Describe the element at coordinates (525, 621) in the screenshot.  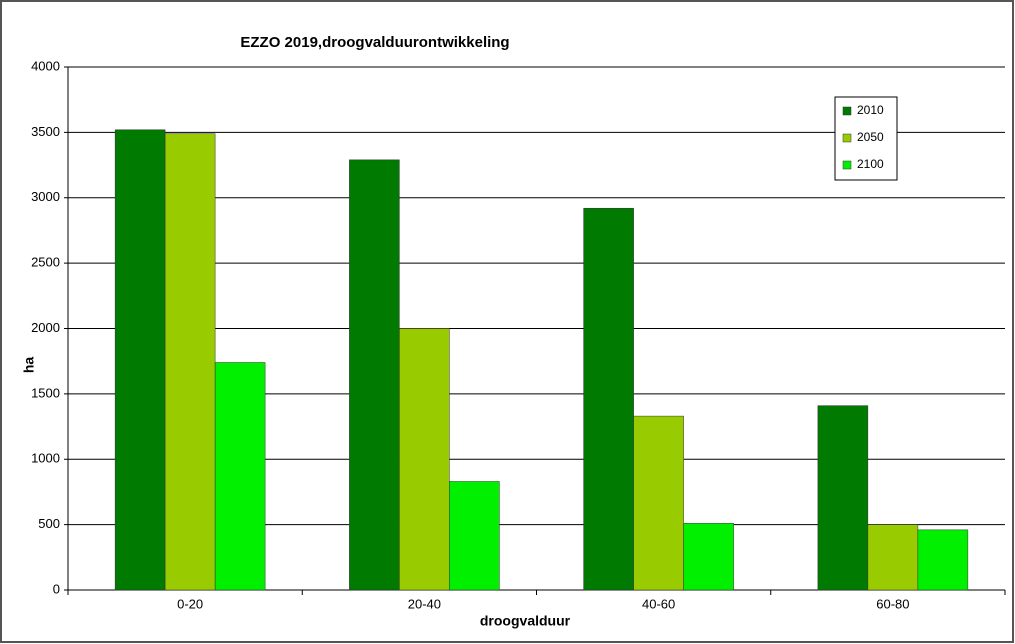
I see `x-axis-label: droogvalduur` at that location.